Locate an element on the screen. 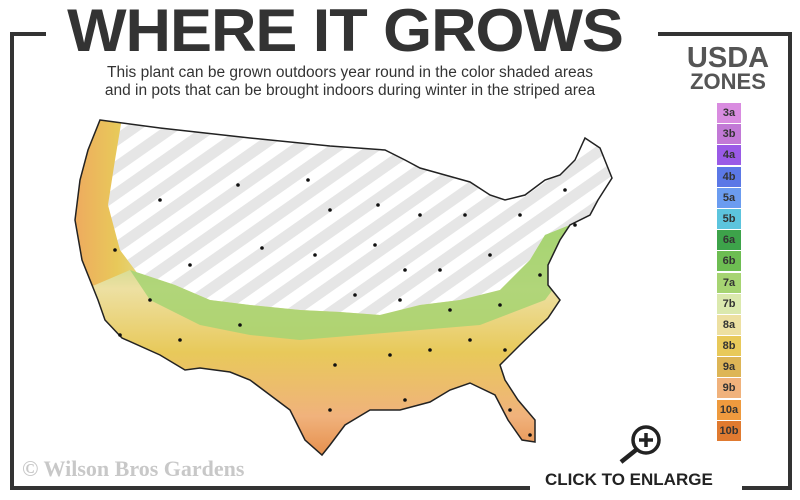 This screenshot has width=800, height=500. legend-zone-10b: 10b is located at coordinates (729, 430).